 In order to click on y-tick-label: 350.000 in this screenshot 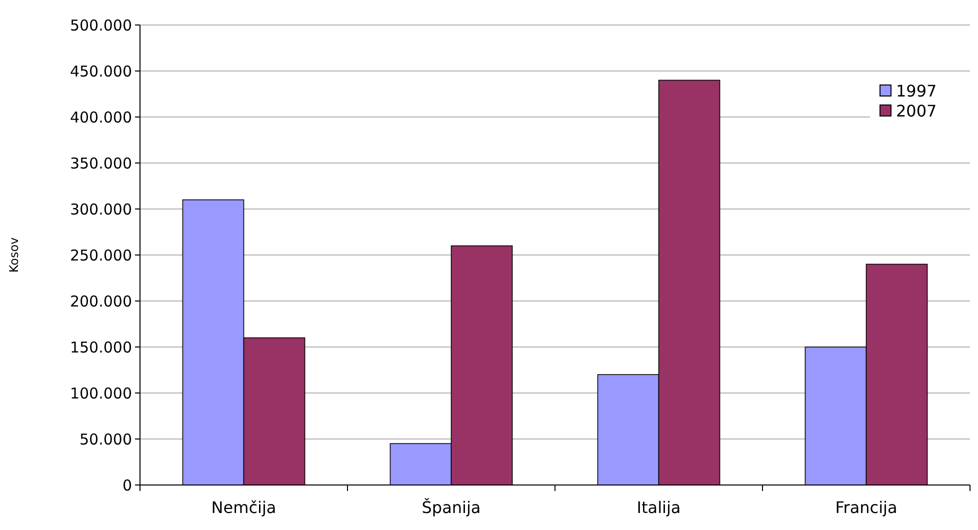, I will do `click(101, 163)`.